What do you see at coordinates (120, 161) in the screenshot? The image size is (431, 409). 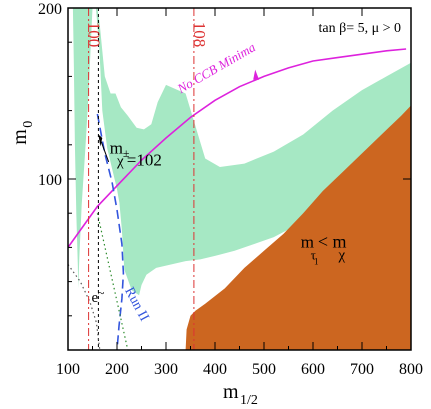 I see `annotation-symbol-4: χ` at bounding box center [120, 161].